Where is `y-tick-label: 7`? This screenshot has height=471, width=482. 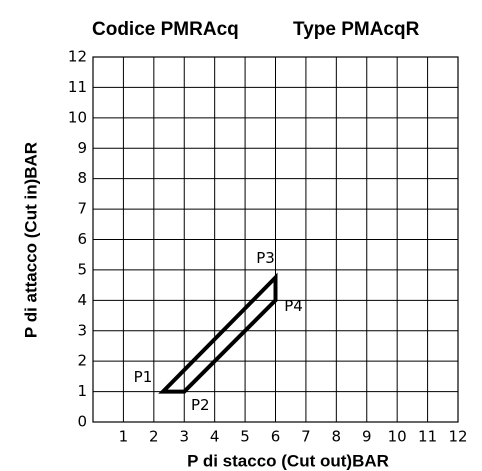 y-tick-label: 7 is located at coordinates (82, 209).